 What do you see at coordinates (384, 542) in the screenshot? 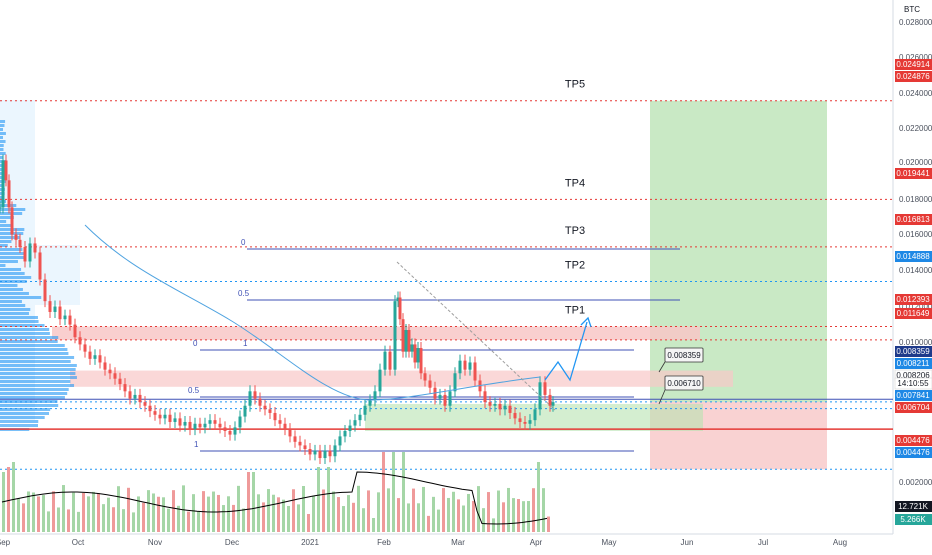
I see `time-tick-label: Feb` at bounding box center [384, 542].